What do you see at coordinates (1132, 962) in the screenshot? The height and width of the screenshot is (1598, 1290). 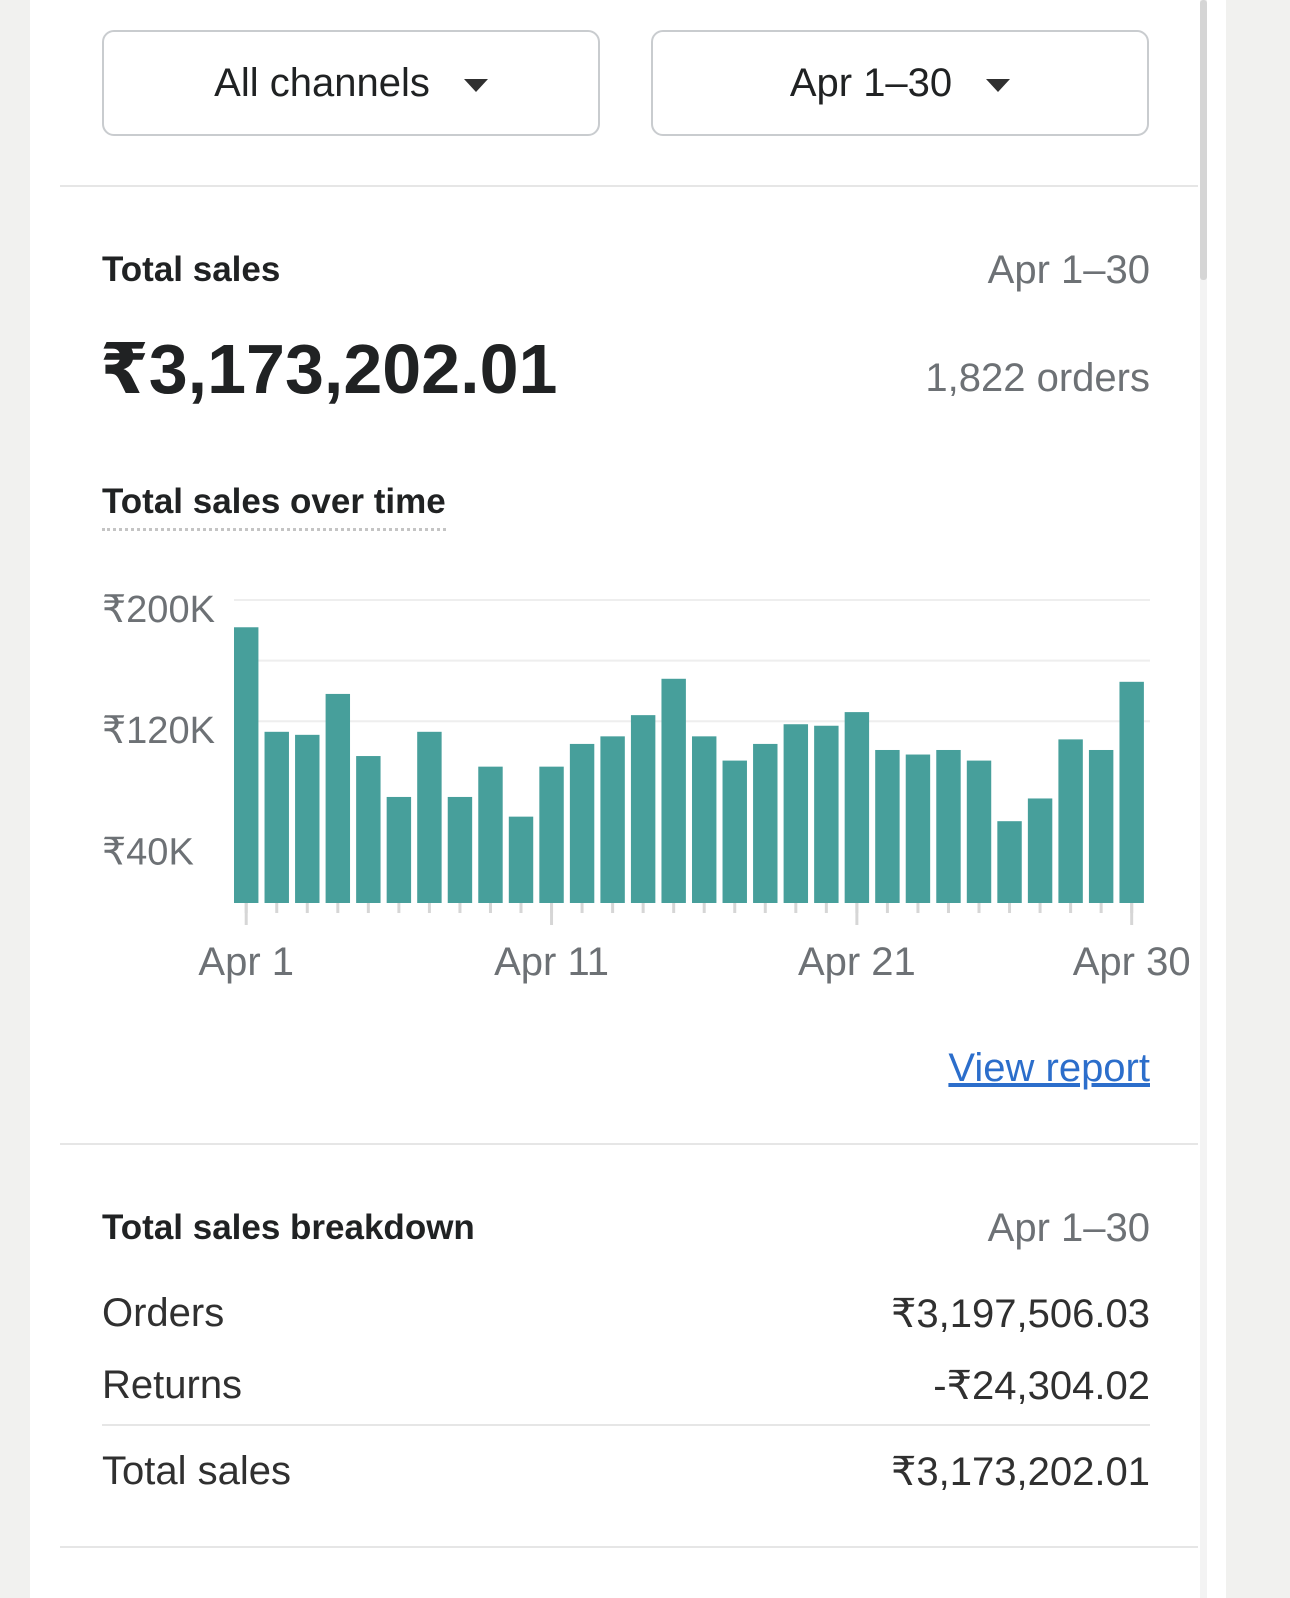 I see `chart-x-tick-label: Apr 30` at bounding box center [1132, 962].